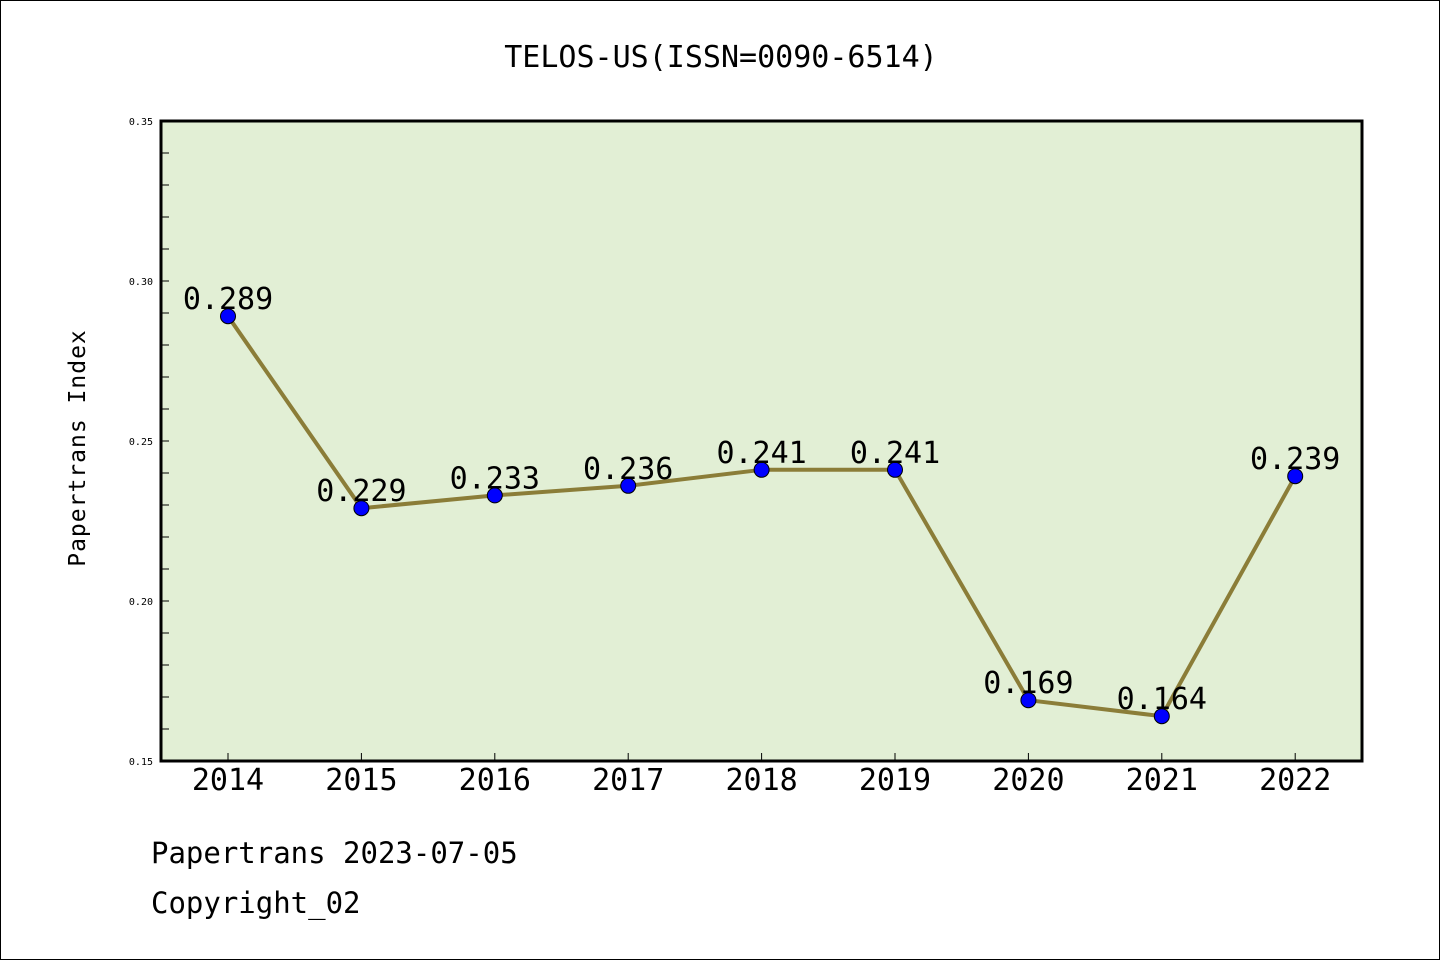 Image resolution: width=1440 pixels, height=961 pixels. I want to click on data-label: 0.164, so click(1162, 699).